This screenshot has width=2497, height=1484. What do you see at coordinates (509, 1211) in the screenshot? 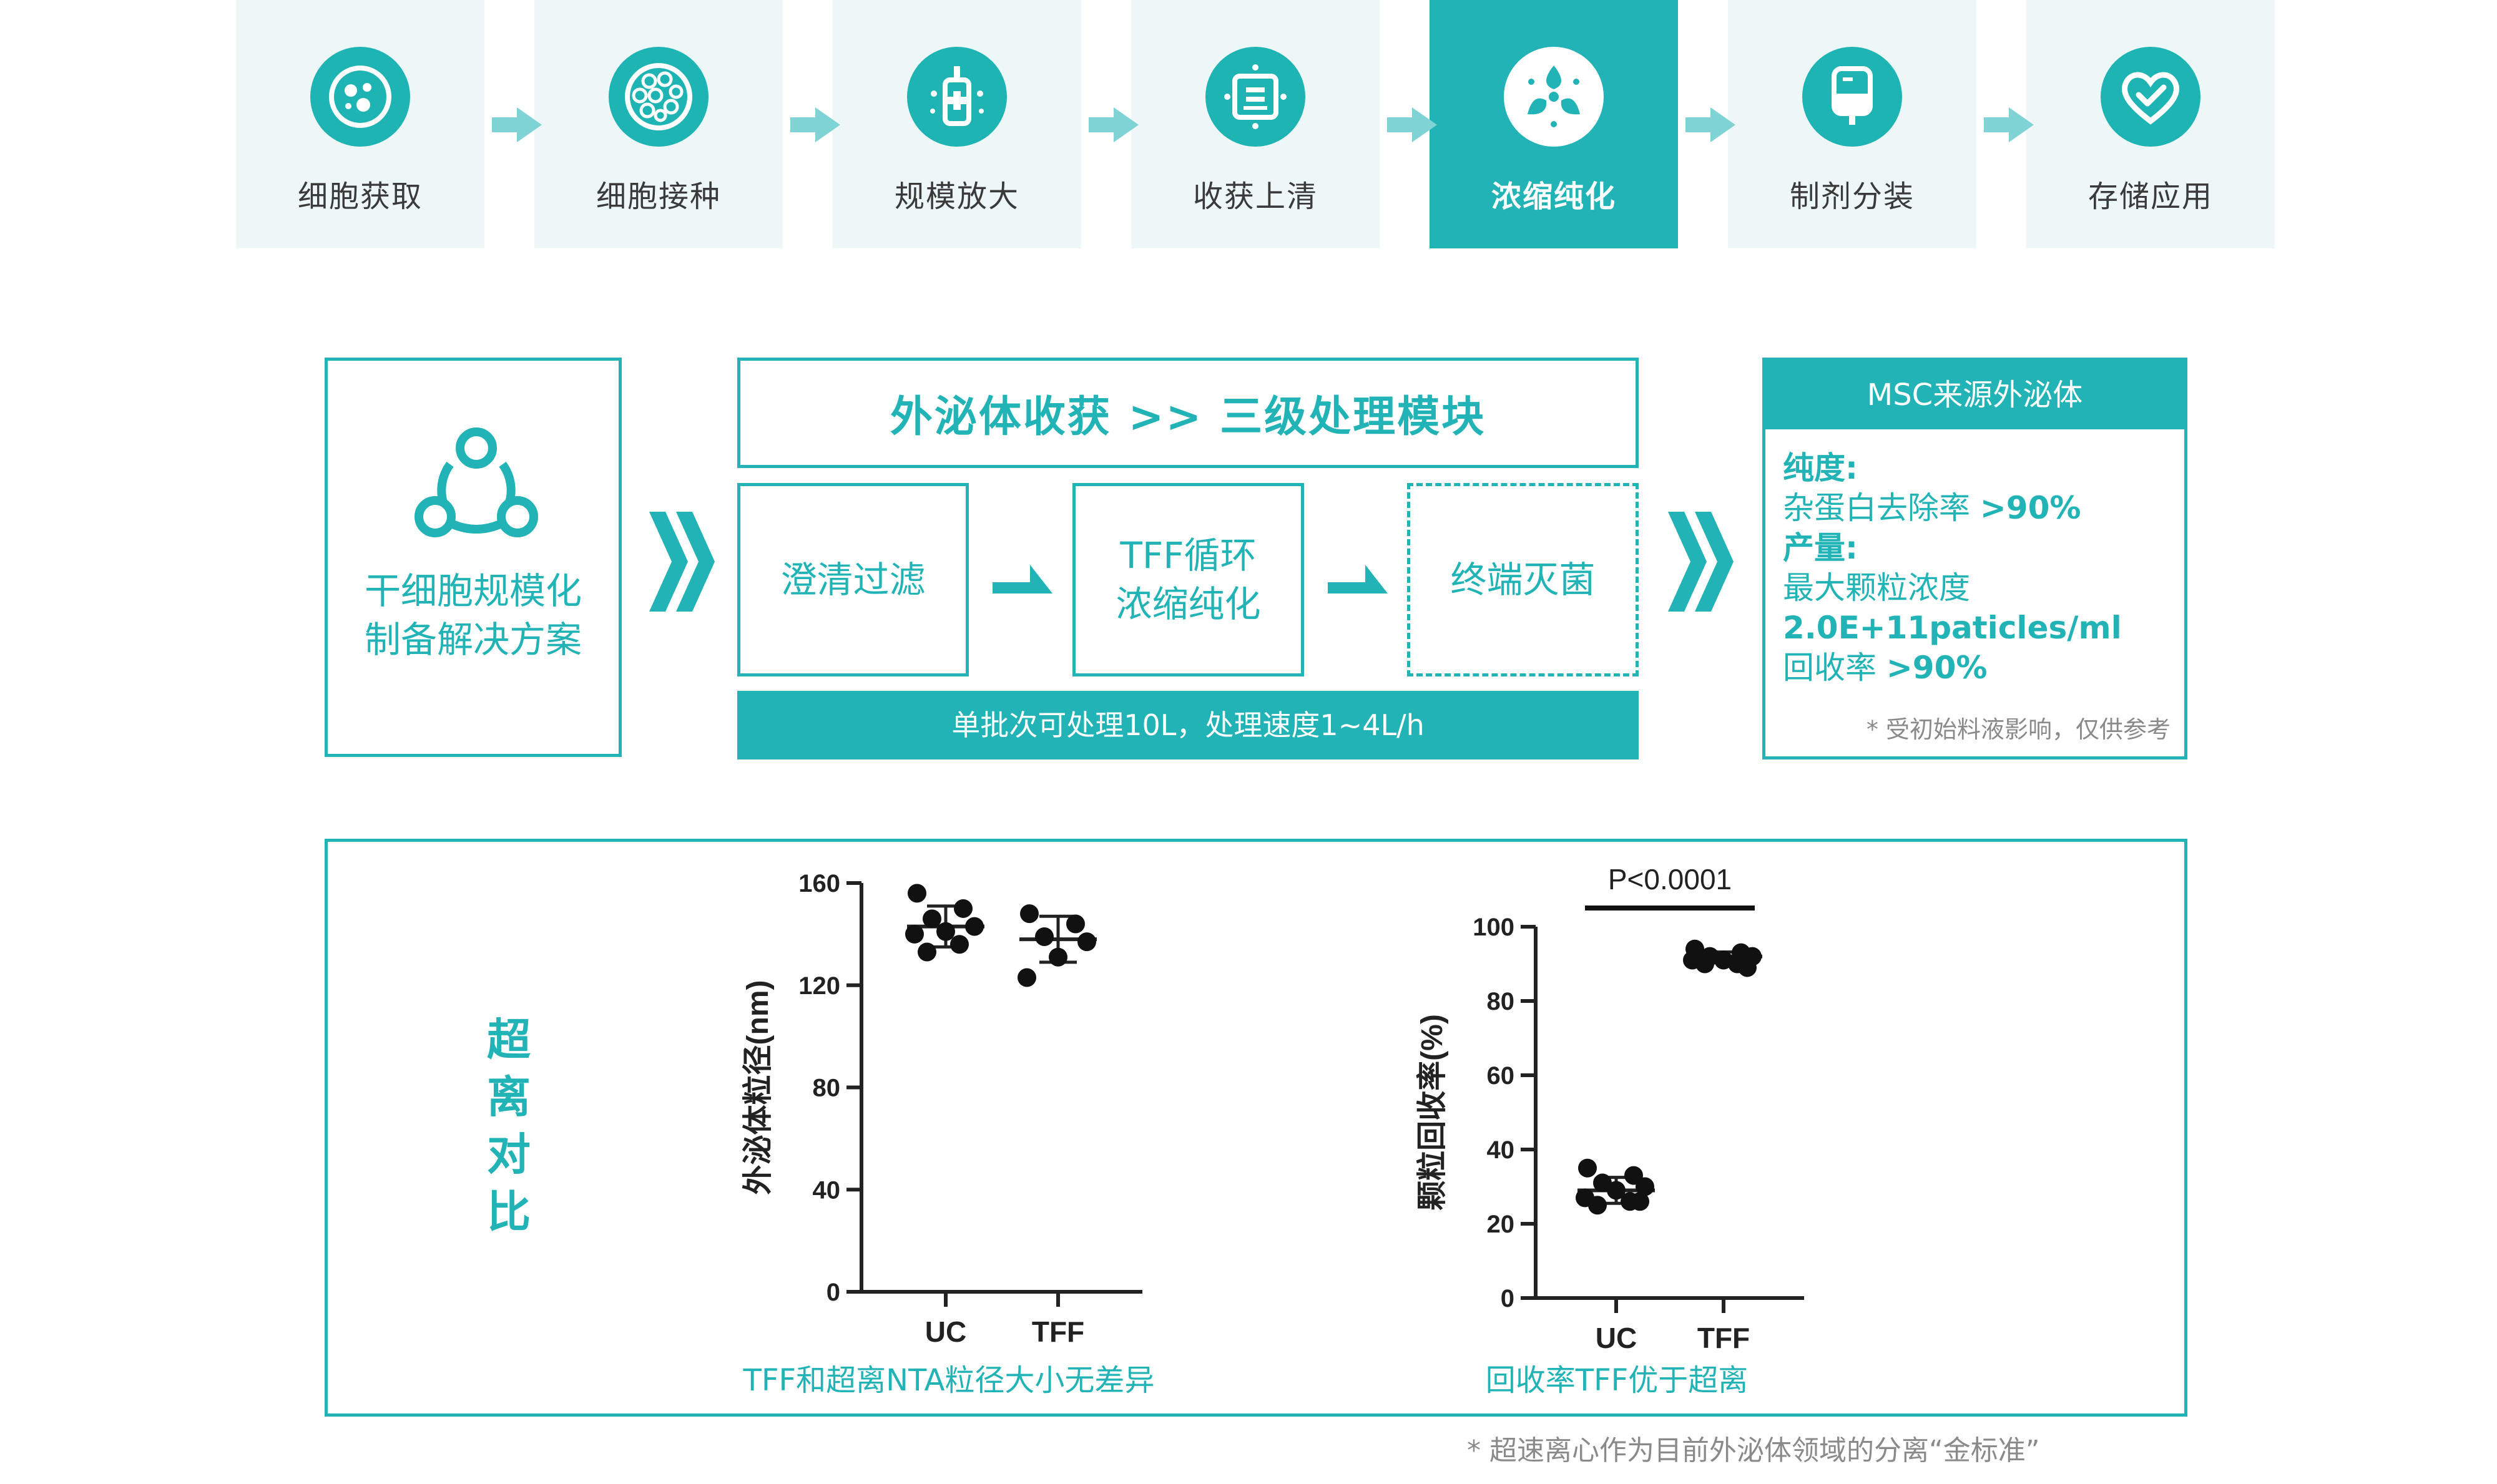
I see `title-char: 比` at bounding box center [509, 1211].